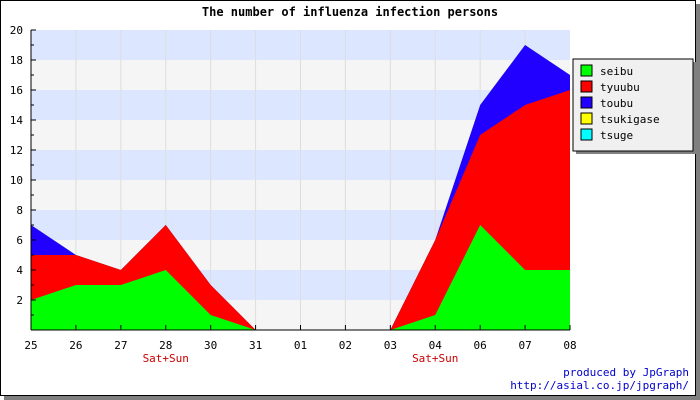 This screenshot has width=700, height=400. Describe the element at coordinates (16, 180) in the screenshot. I see `y-tick-label: 10` at that location.